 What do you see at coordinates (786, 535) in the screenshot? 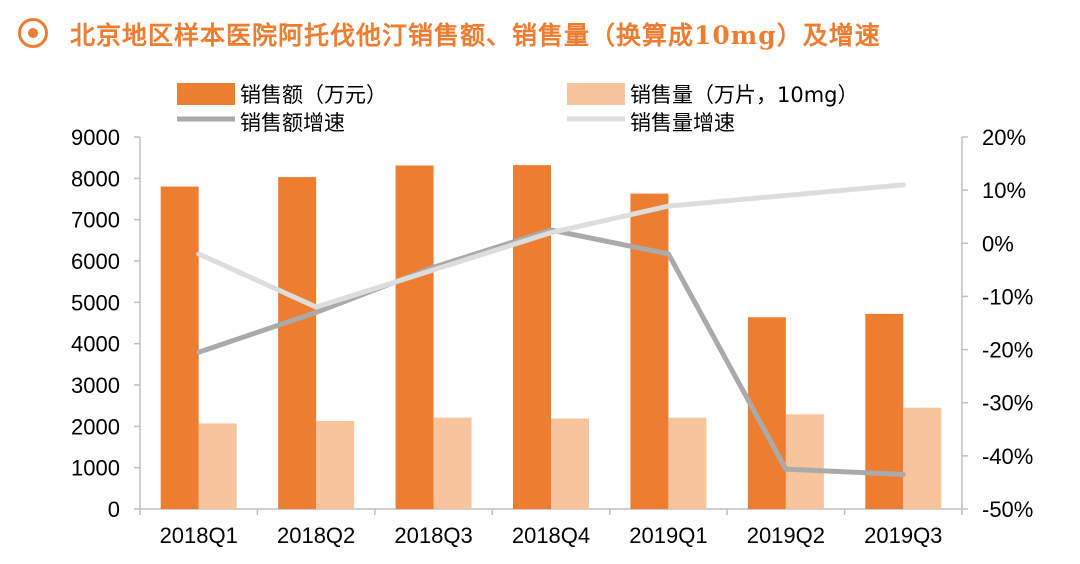
I see `x-axis-tick-label: 2019Q2` at bounding box center [786, 535].